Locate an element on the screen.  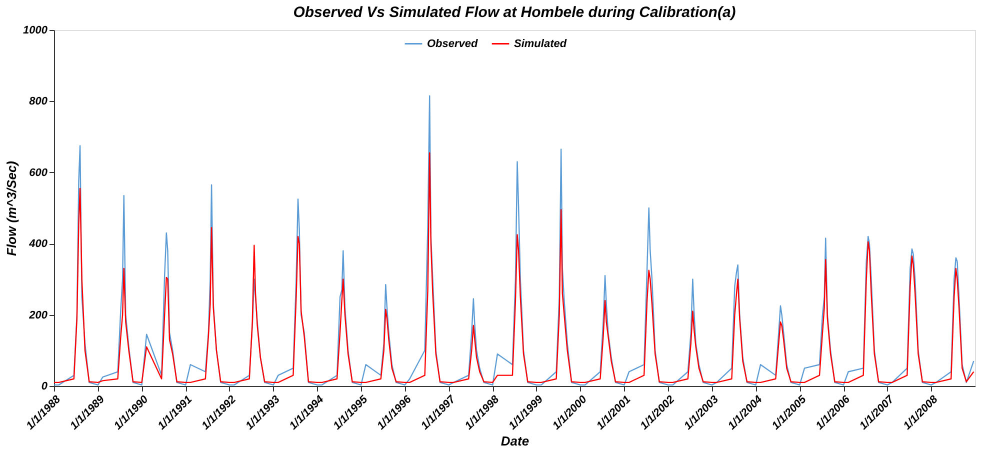
y-axis-title: Flow (m^3/Sec) is located at coordinates (12, 208).